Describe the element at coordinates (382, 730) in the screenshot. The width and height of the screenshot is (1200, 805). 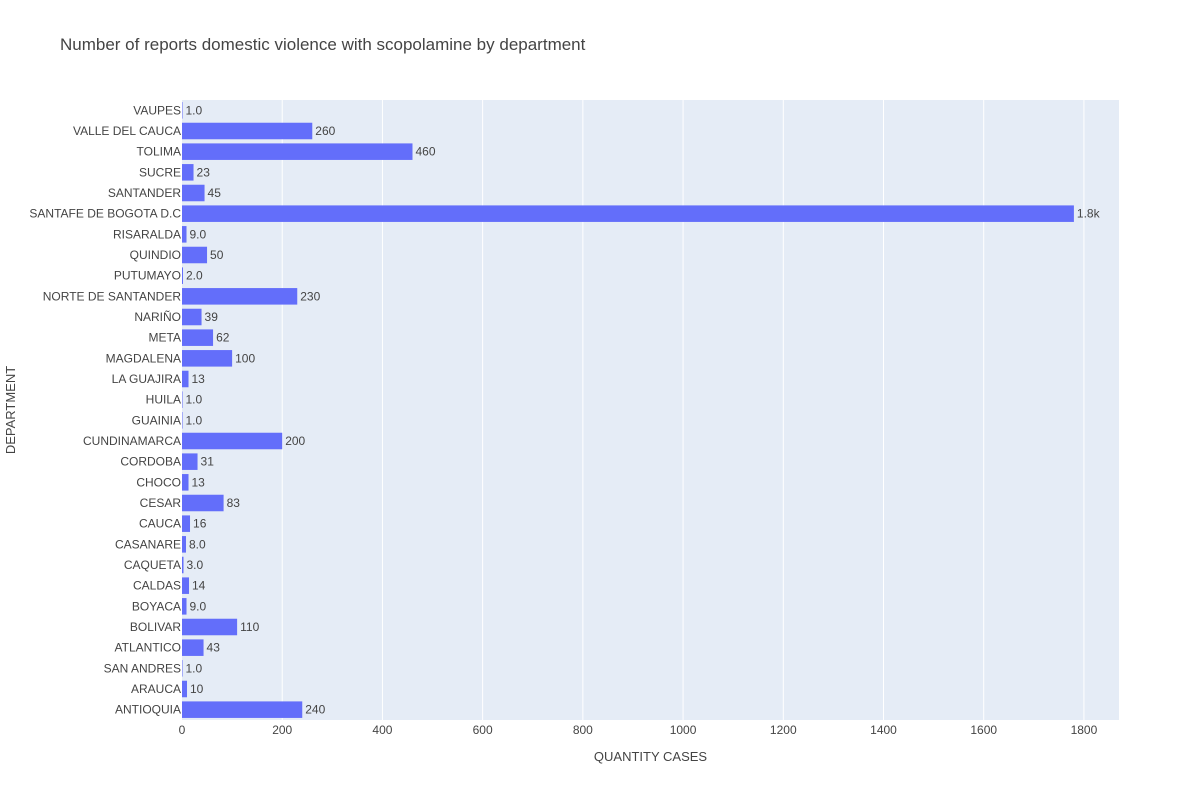
I see `x-tick-label: 400` at that location.